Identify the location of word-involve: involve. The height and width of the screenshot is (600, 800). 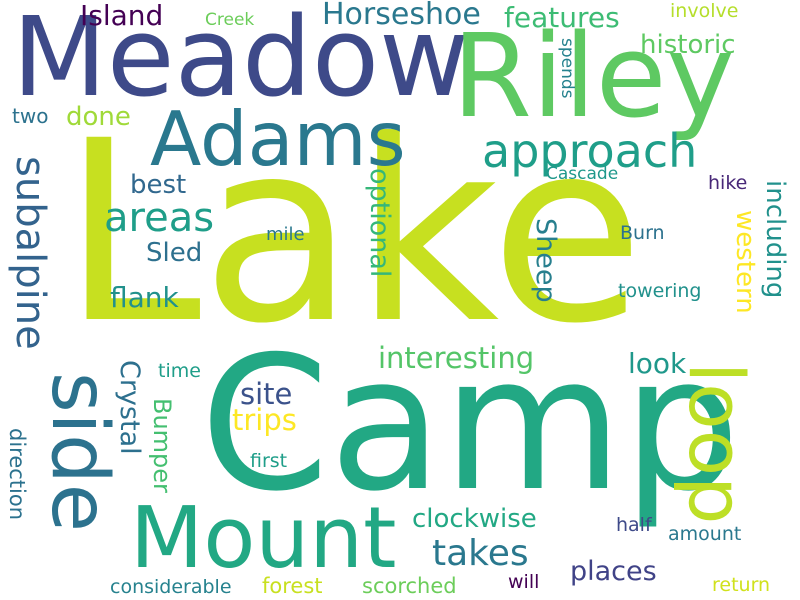
(704, 11).